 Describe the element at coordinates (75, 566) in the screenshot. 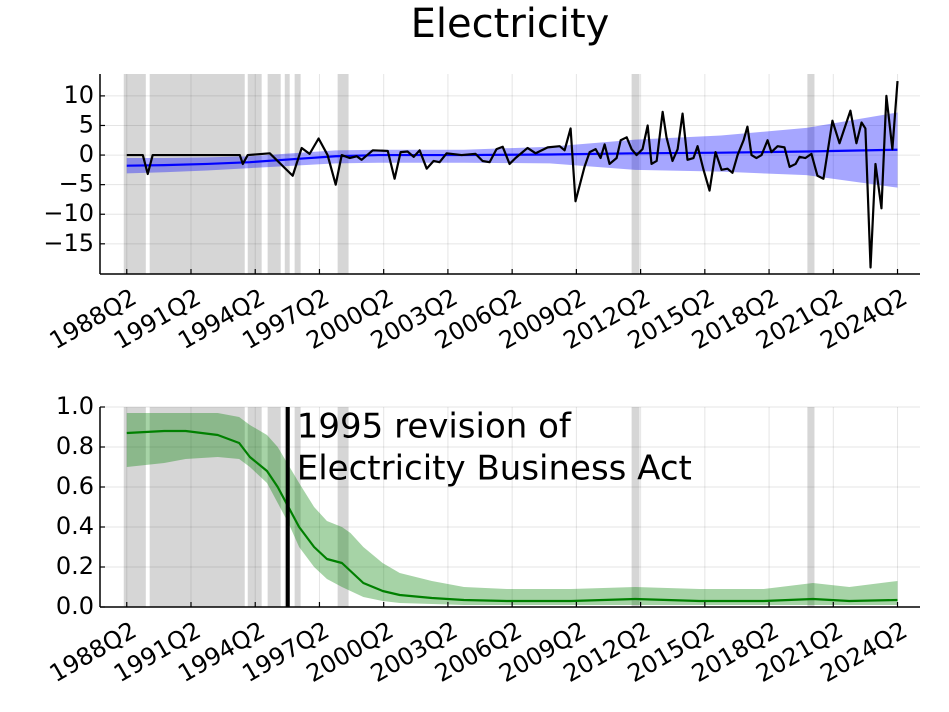

I see `y-tick-label: 0.2` at that location.